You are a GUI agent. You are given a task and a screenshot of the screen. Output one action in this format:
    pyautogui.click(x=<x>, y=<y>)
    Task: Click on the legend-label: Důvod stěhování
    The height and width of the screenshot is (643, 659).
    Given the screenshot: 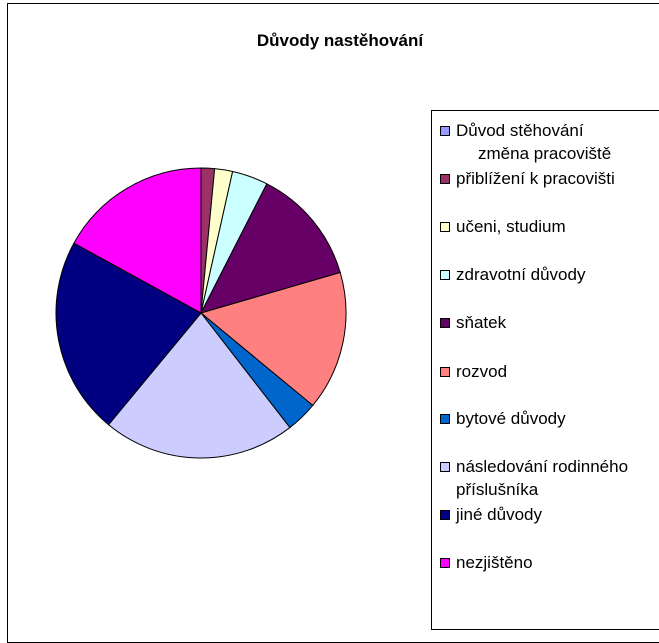 What is the action you would take?
    pyautogui.click(x=520, y=130)
    